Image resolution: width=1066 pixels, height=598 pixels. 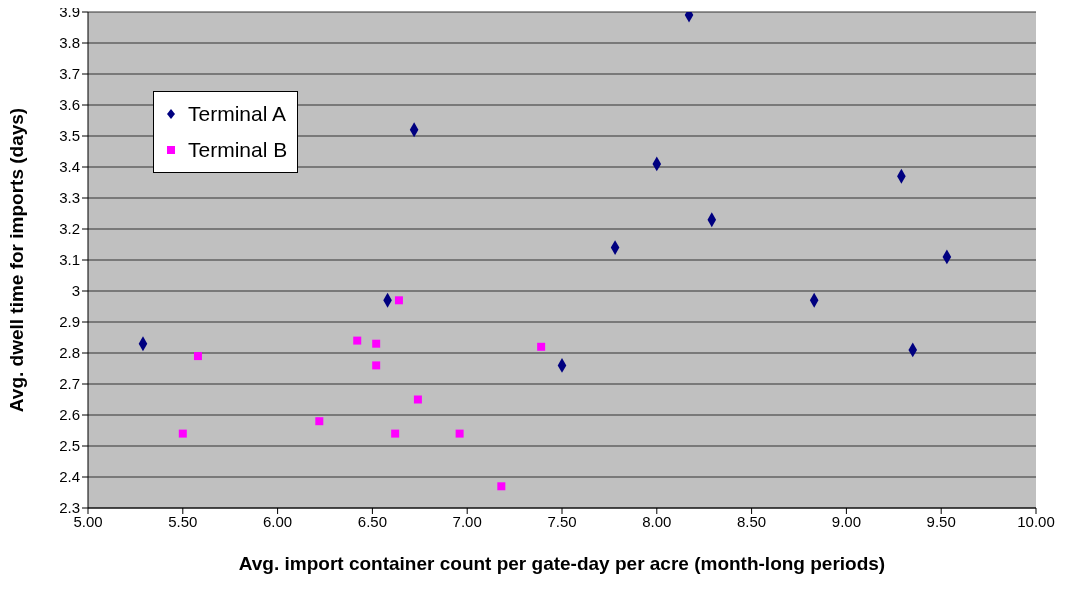 What do you see at coordinates (69, 415) in the screenshot?
I see `y-tick-label: 2.6` at bounding box center [69, 415].